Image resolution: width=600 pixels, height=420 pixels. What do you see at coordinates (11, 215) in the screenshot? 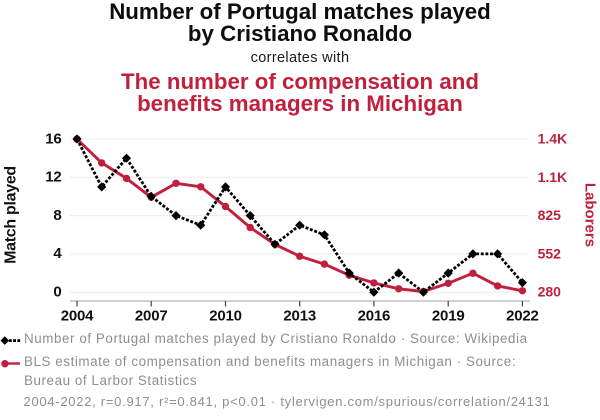
I see `svg-text: Match played` at bounding box center [11, 215].